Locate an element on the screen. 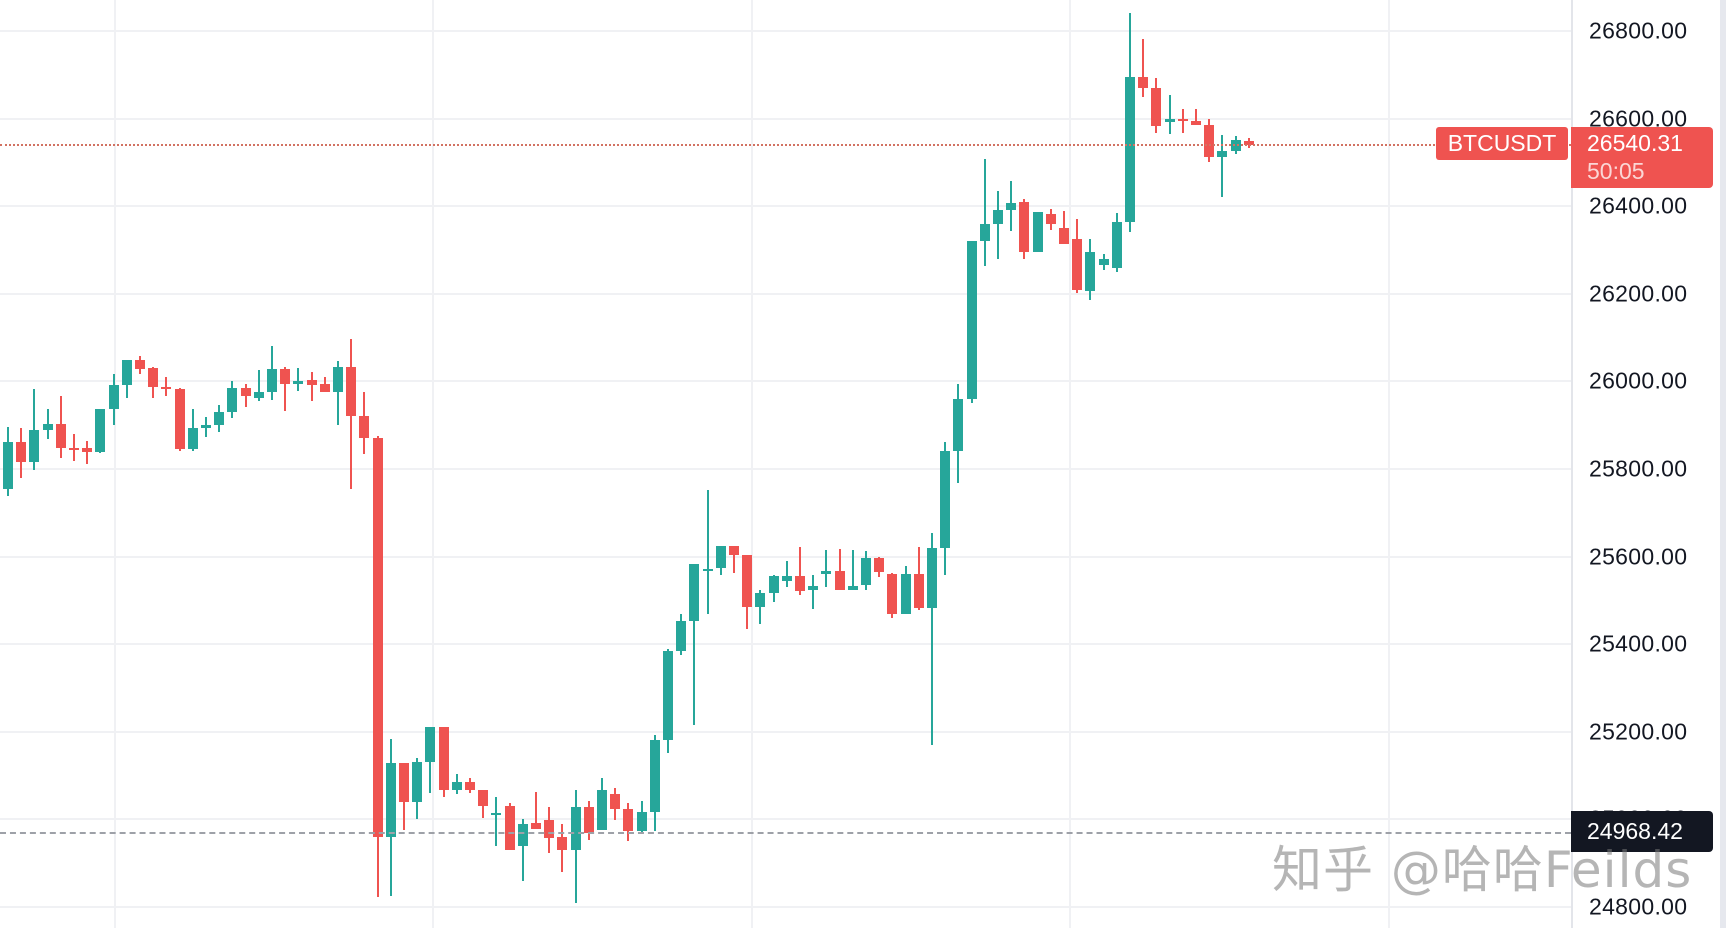 This screenshot has height=928, width=1726. scrollbar-edge is located at coordinates (1723, 464).